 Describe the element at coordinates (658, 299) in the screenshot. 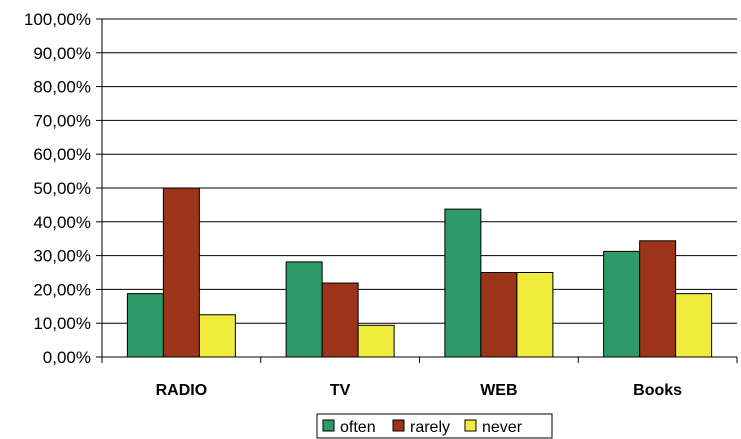

I see `bar-rarely-books` at that location.